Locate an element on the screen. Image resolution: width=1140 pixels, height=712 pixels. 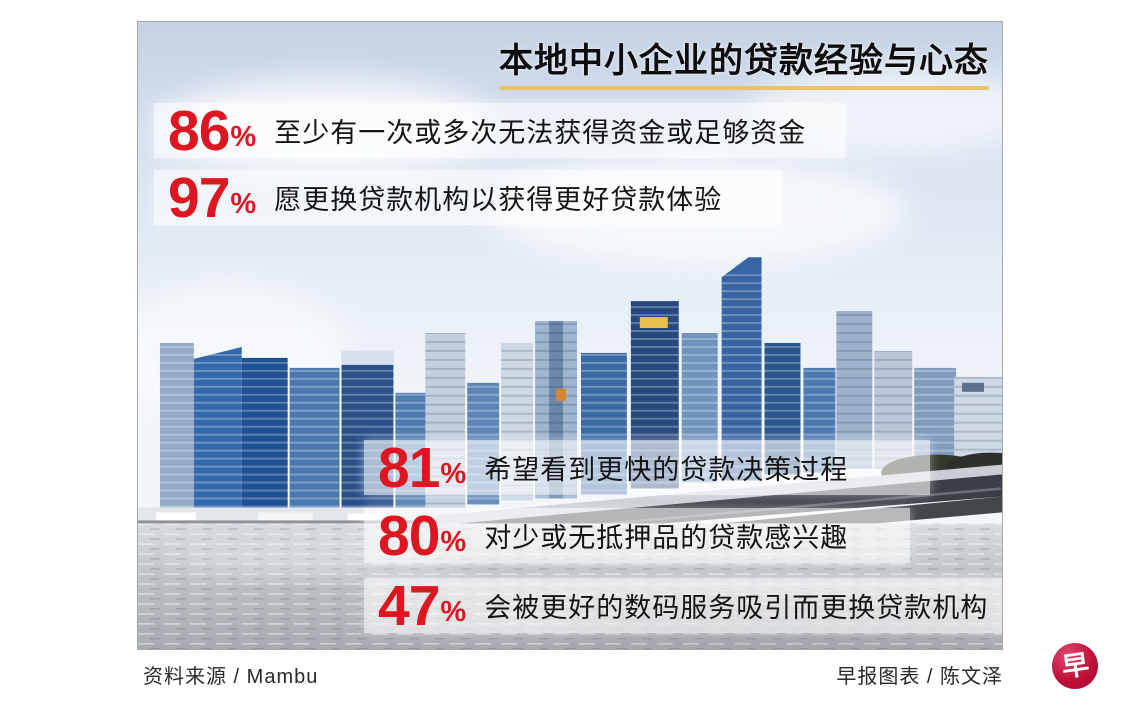
stat-value: 47 is located at coordinates (409, 605).